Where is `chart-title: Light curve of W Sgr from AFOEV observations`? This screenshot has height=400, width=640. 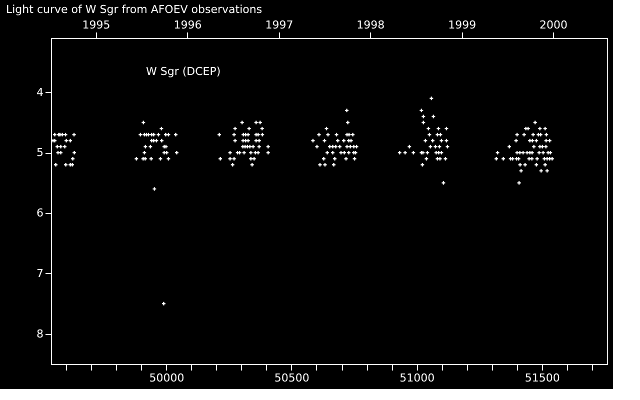 chart-title: Light curve of W Sgr from AFOEV observations is located at coordinates (134, 9).